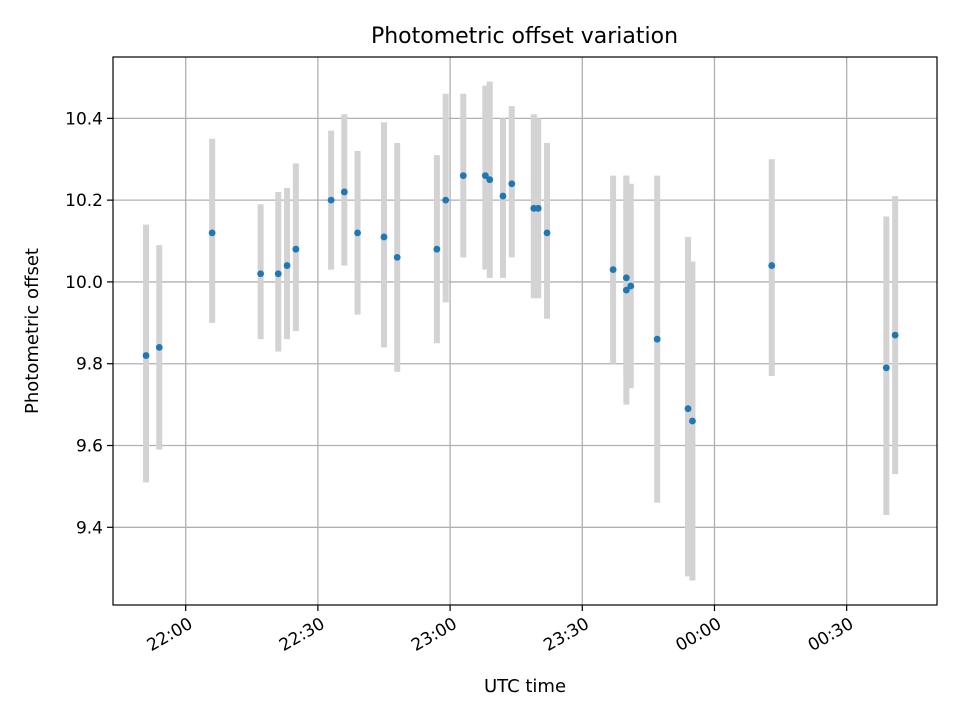 This screenshot has width=960, height=720. What do you see at coordinates (32, 331) in the screenshot?
I see `y-axis-label: Photometric offset` at bounding box center [32, 331].